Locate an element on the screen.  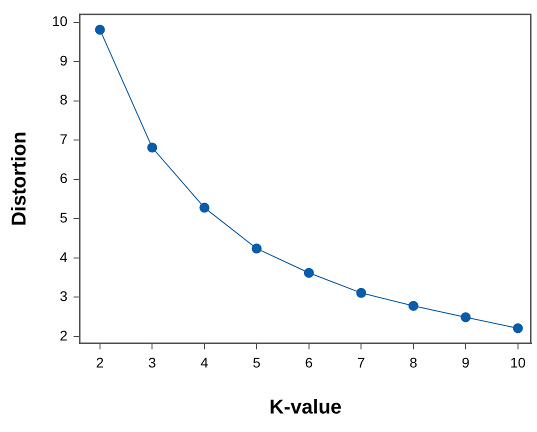
y-tick-label: 8 is located at coordinates (64, 100).